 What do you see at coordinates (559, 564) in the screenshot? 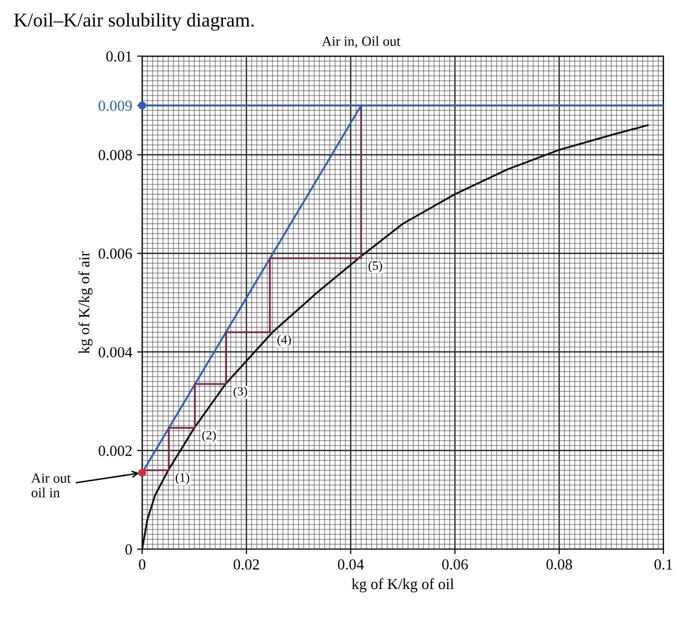
I see `x-tick-label: 0.08` at bounding box center [559, 564].